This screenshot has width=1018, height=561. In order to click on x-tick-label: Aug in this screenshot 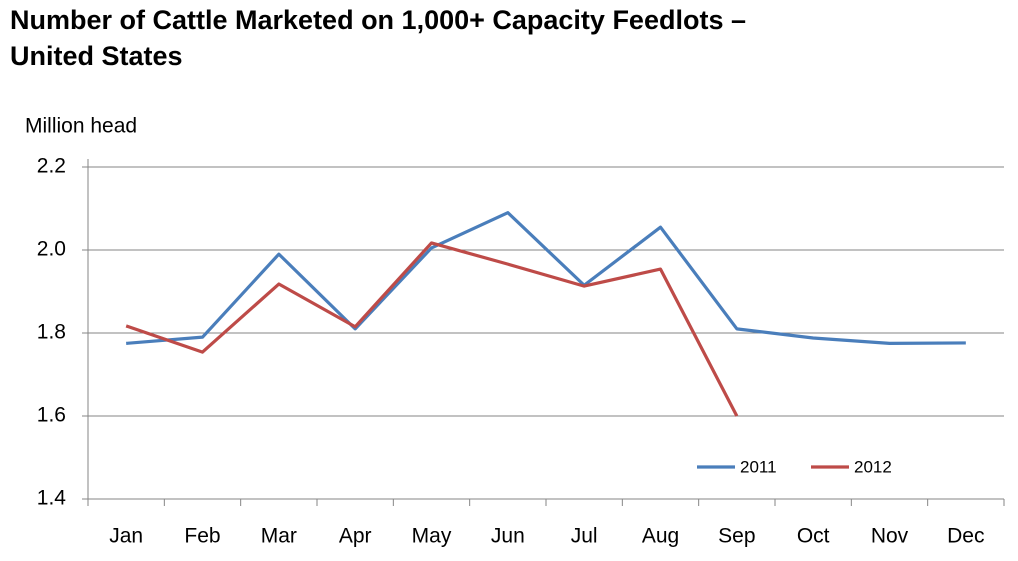, I will do `click(660, 536)`.